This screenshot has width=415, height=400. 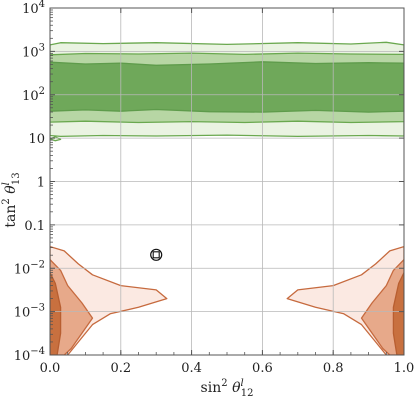 What do you see at coordinates (404, 368) in the screenshot?
I see `x-tick-label: 1.0` at bounding box center [404, 368].